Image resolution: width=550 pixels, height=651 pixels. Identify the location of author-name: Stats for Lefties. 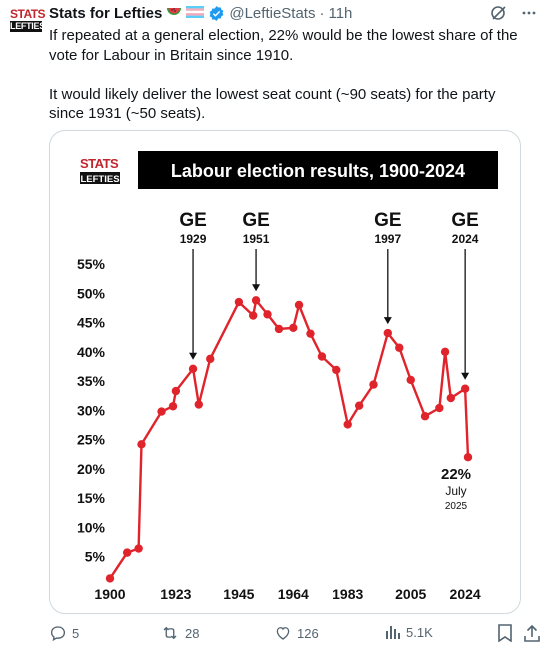
(106, 13).